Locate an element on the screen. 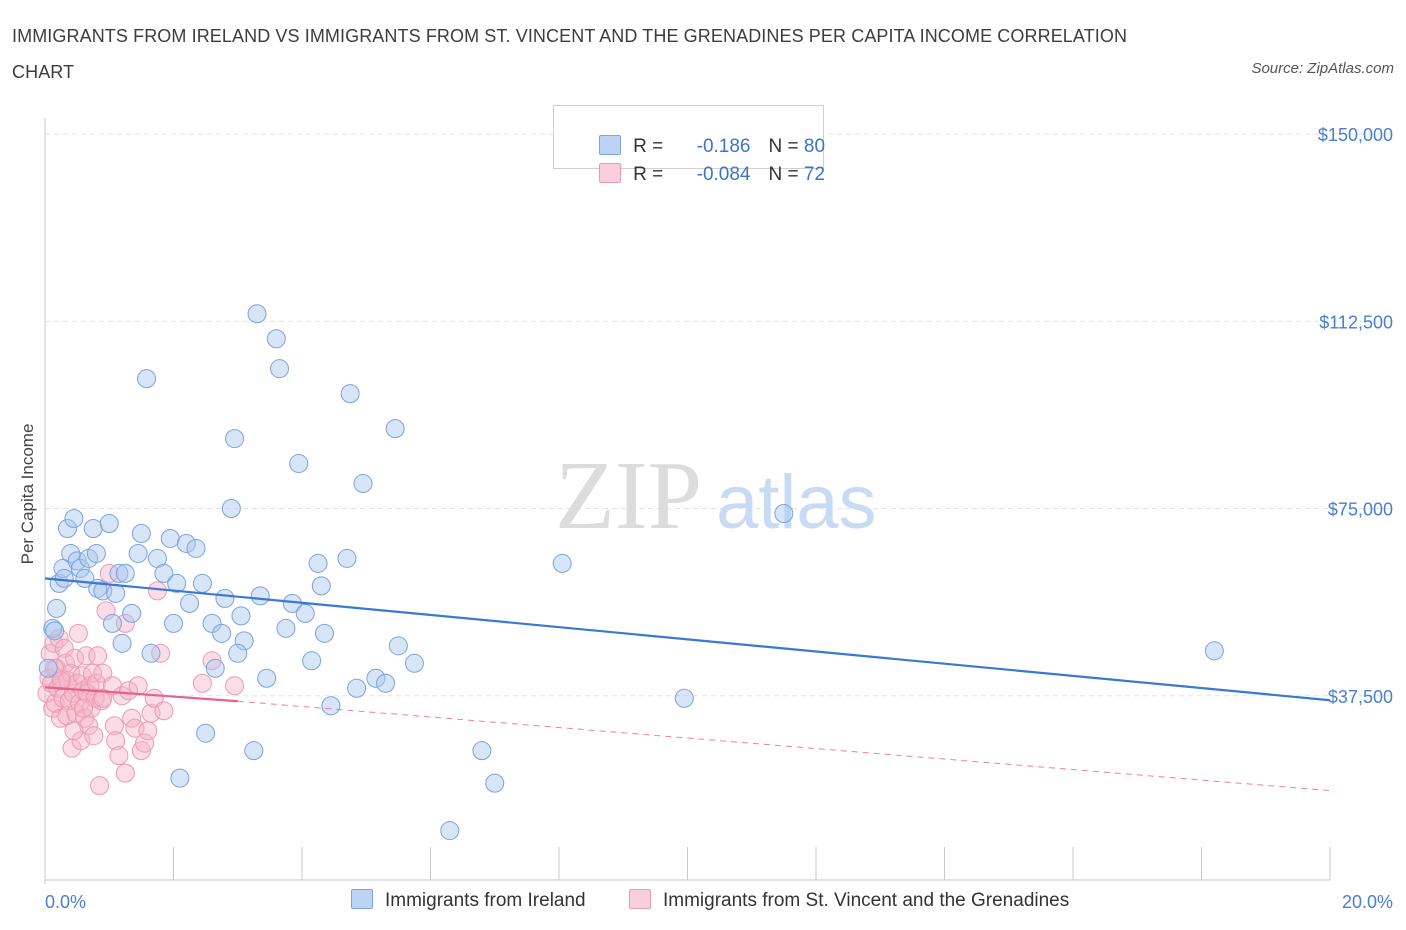  source-label: Source: ZipAtlas.com is located at coordinates (1322, 68).